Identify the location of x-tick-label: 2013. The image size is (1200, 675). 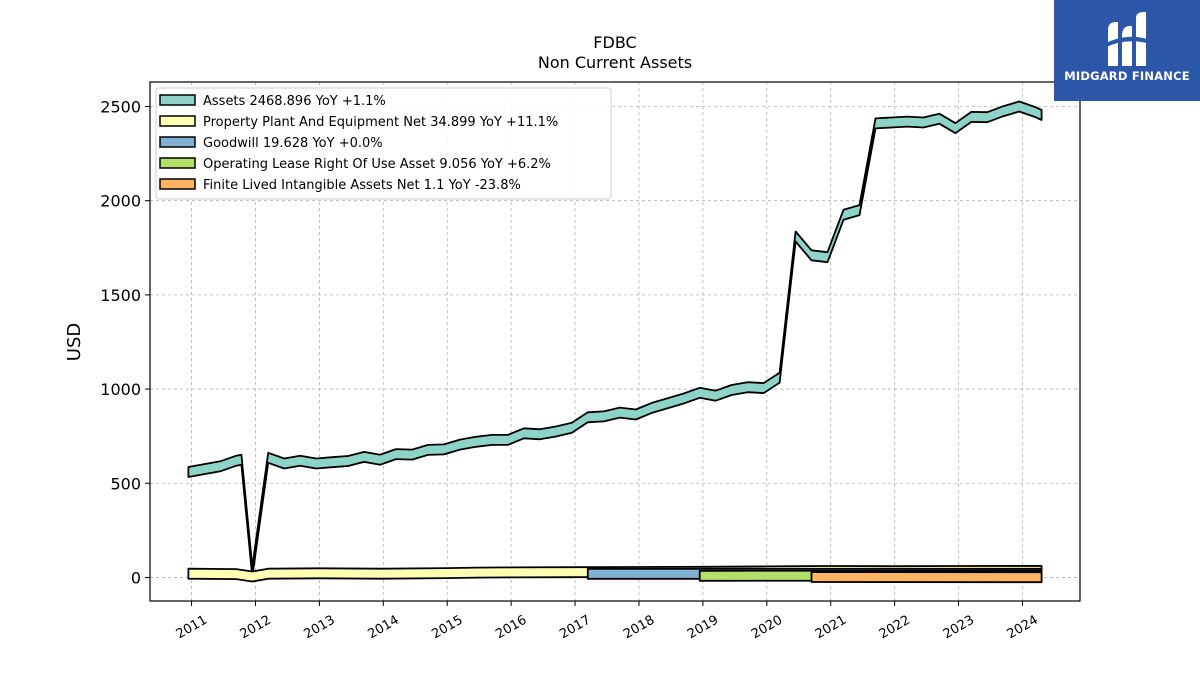
(320, 628).